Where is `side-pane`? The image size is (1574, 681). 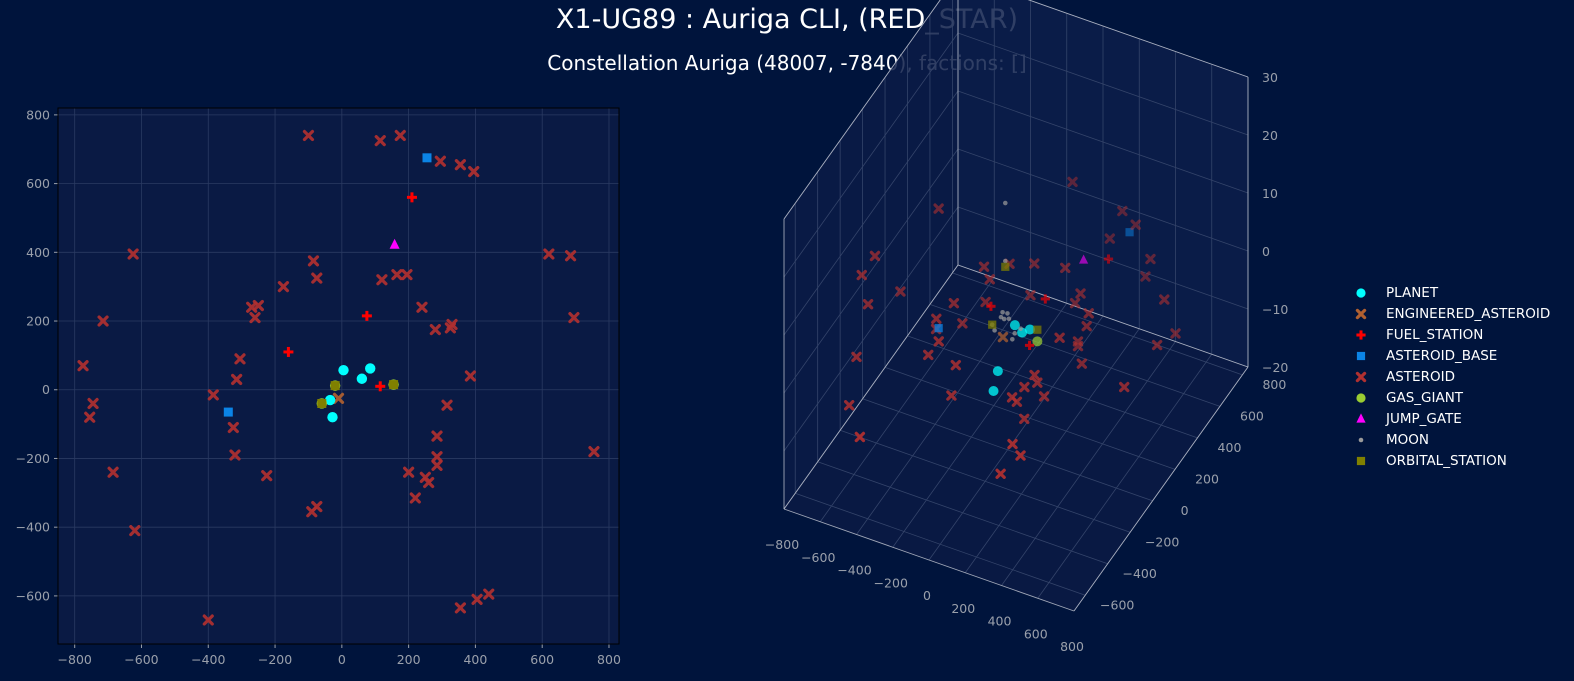
side-pane is located at coordinates (871, 254).